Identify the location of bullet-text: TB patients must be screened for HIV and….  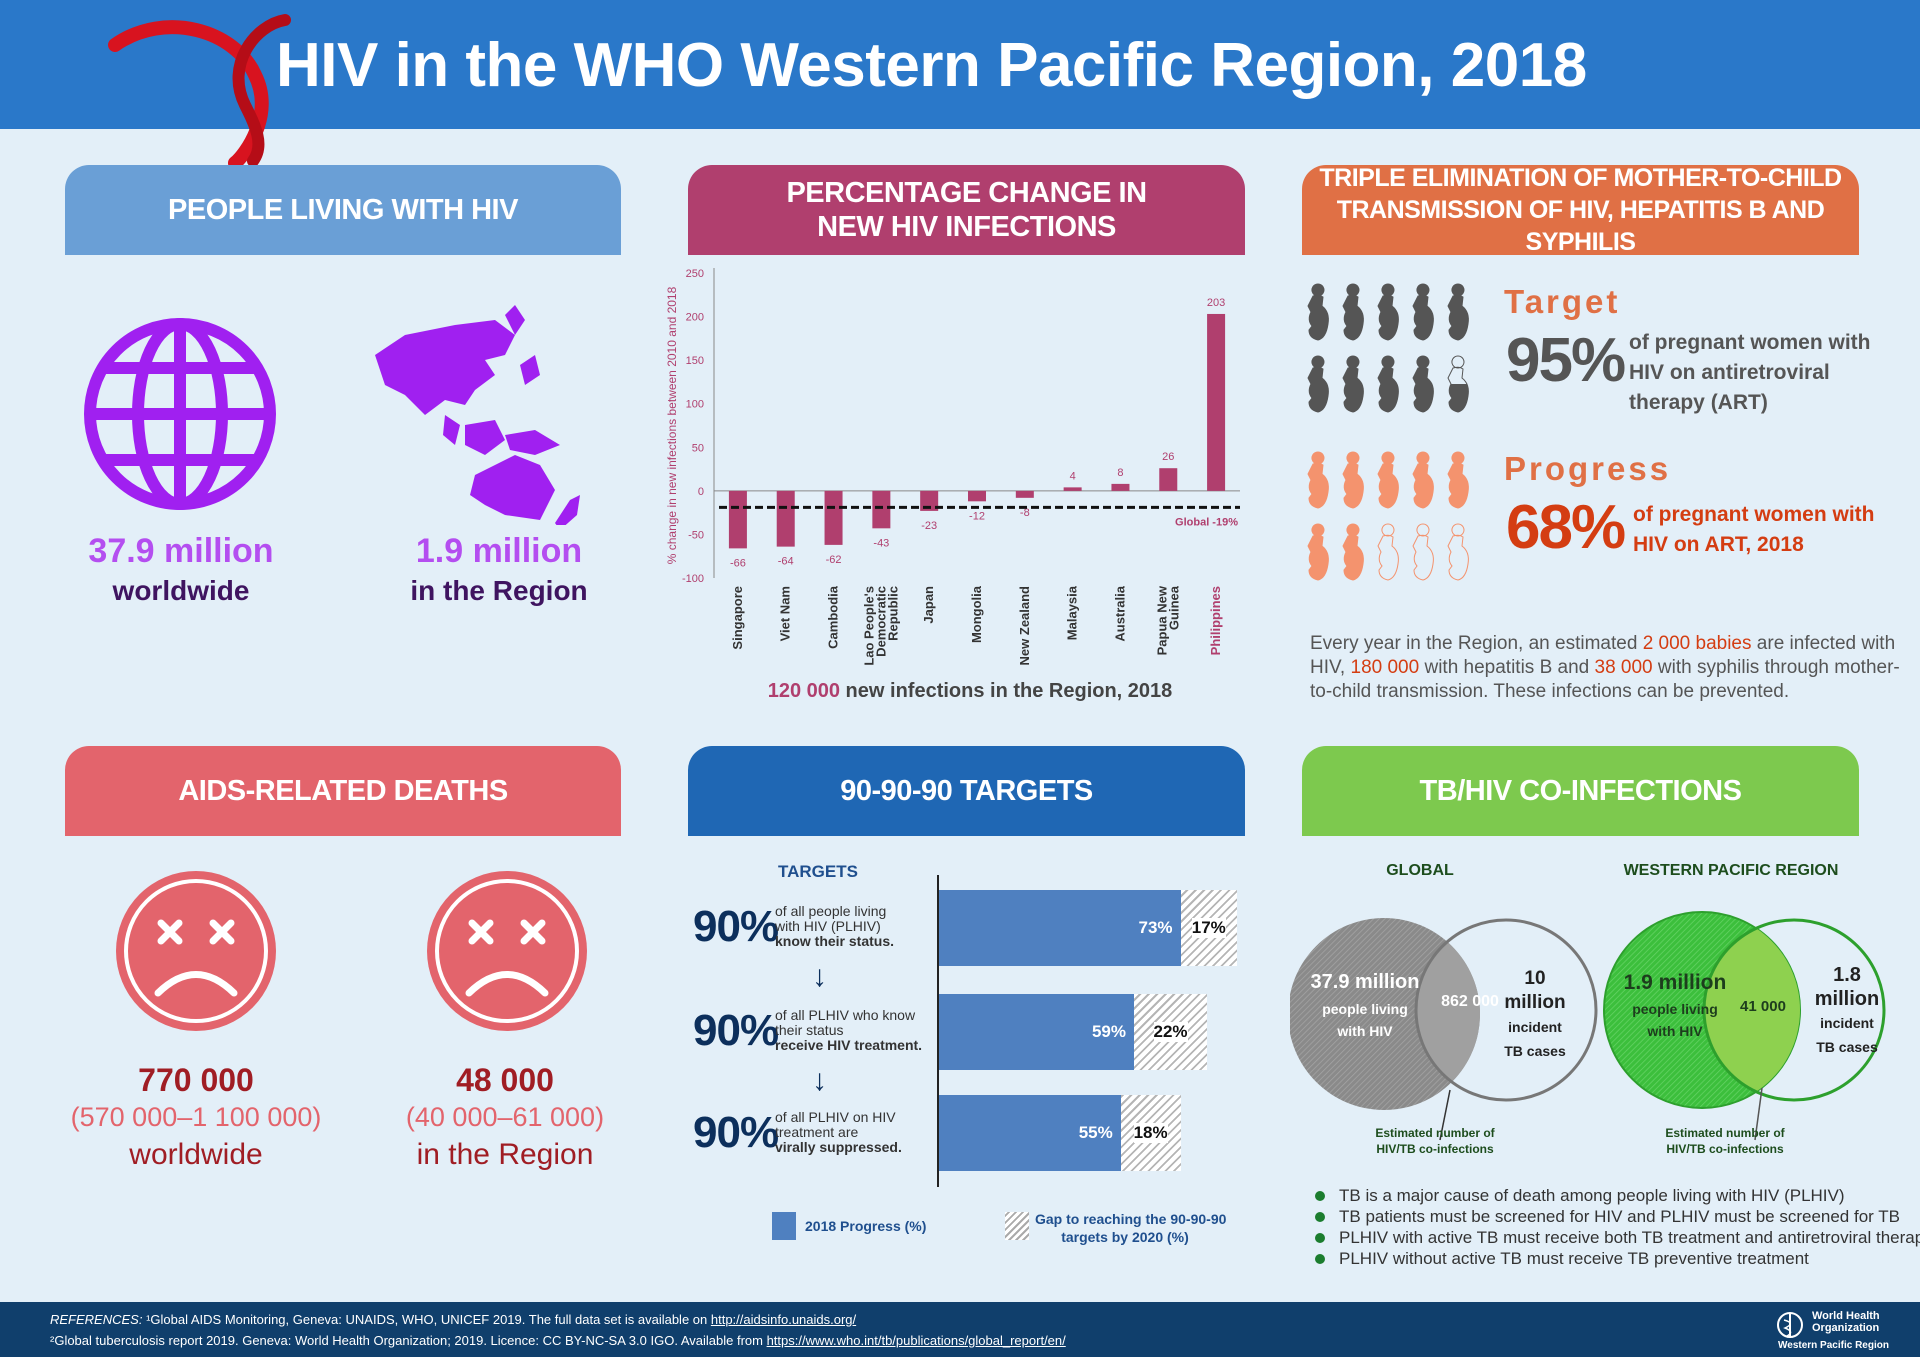
(1619, 1216).